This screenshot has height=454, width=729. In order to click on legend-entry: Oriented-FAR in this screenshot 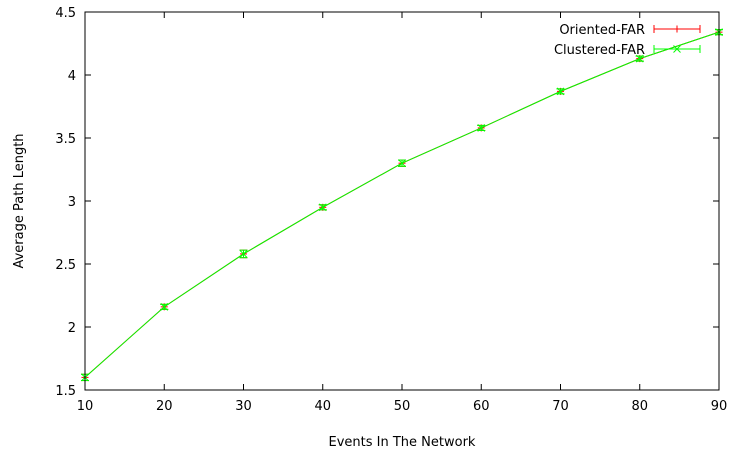, I will do `click(630, 30)`.